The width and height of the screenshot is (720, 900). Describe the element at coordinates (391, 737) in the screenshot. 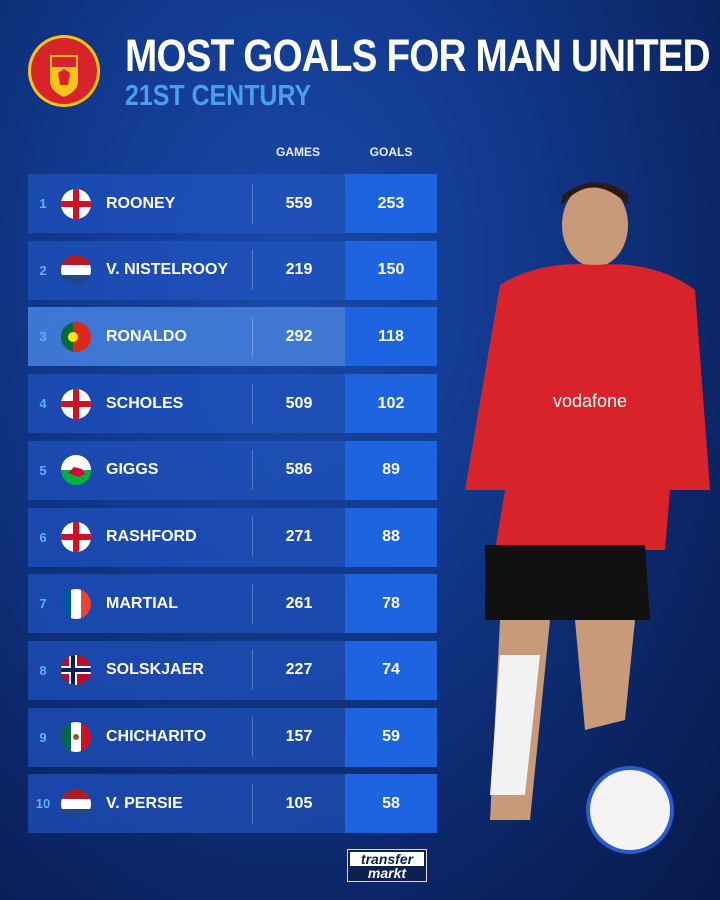

I see `goals-value: 59` at that location.